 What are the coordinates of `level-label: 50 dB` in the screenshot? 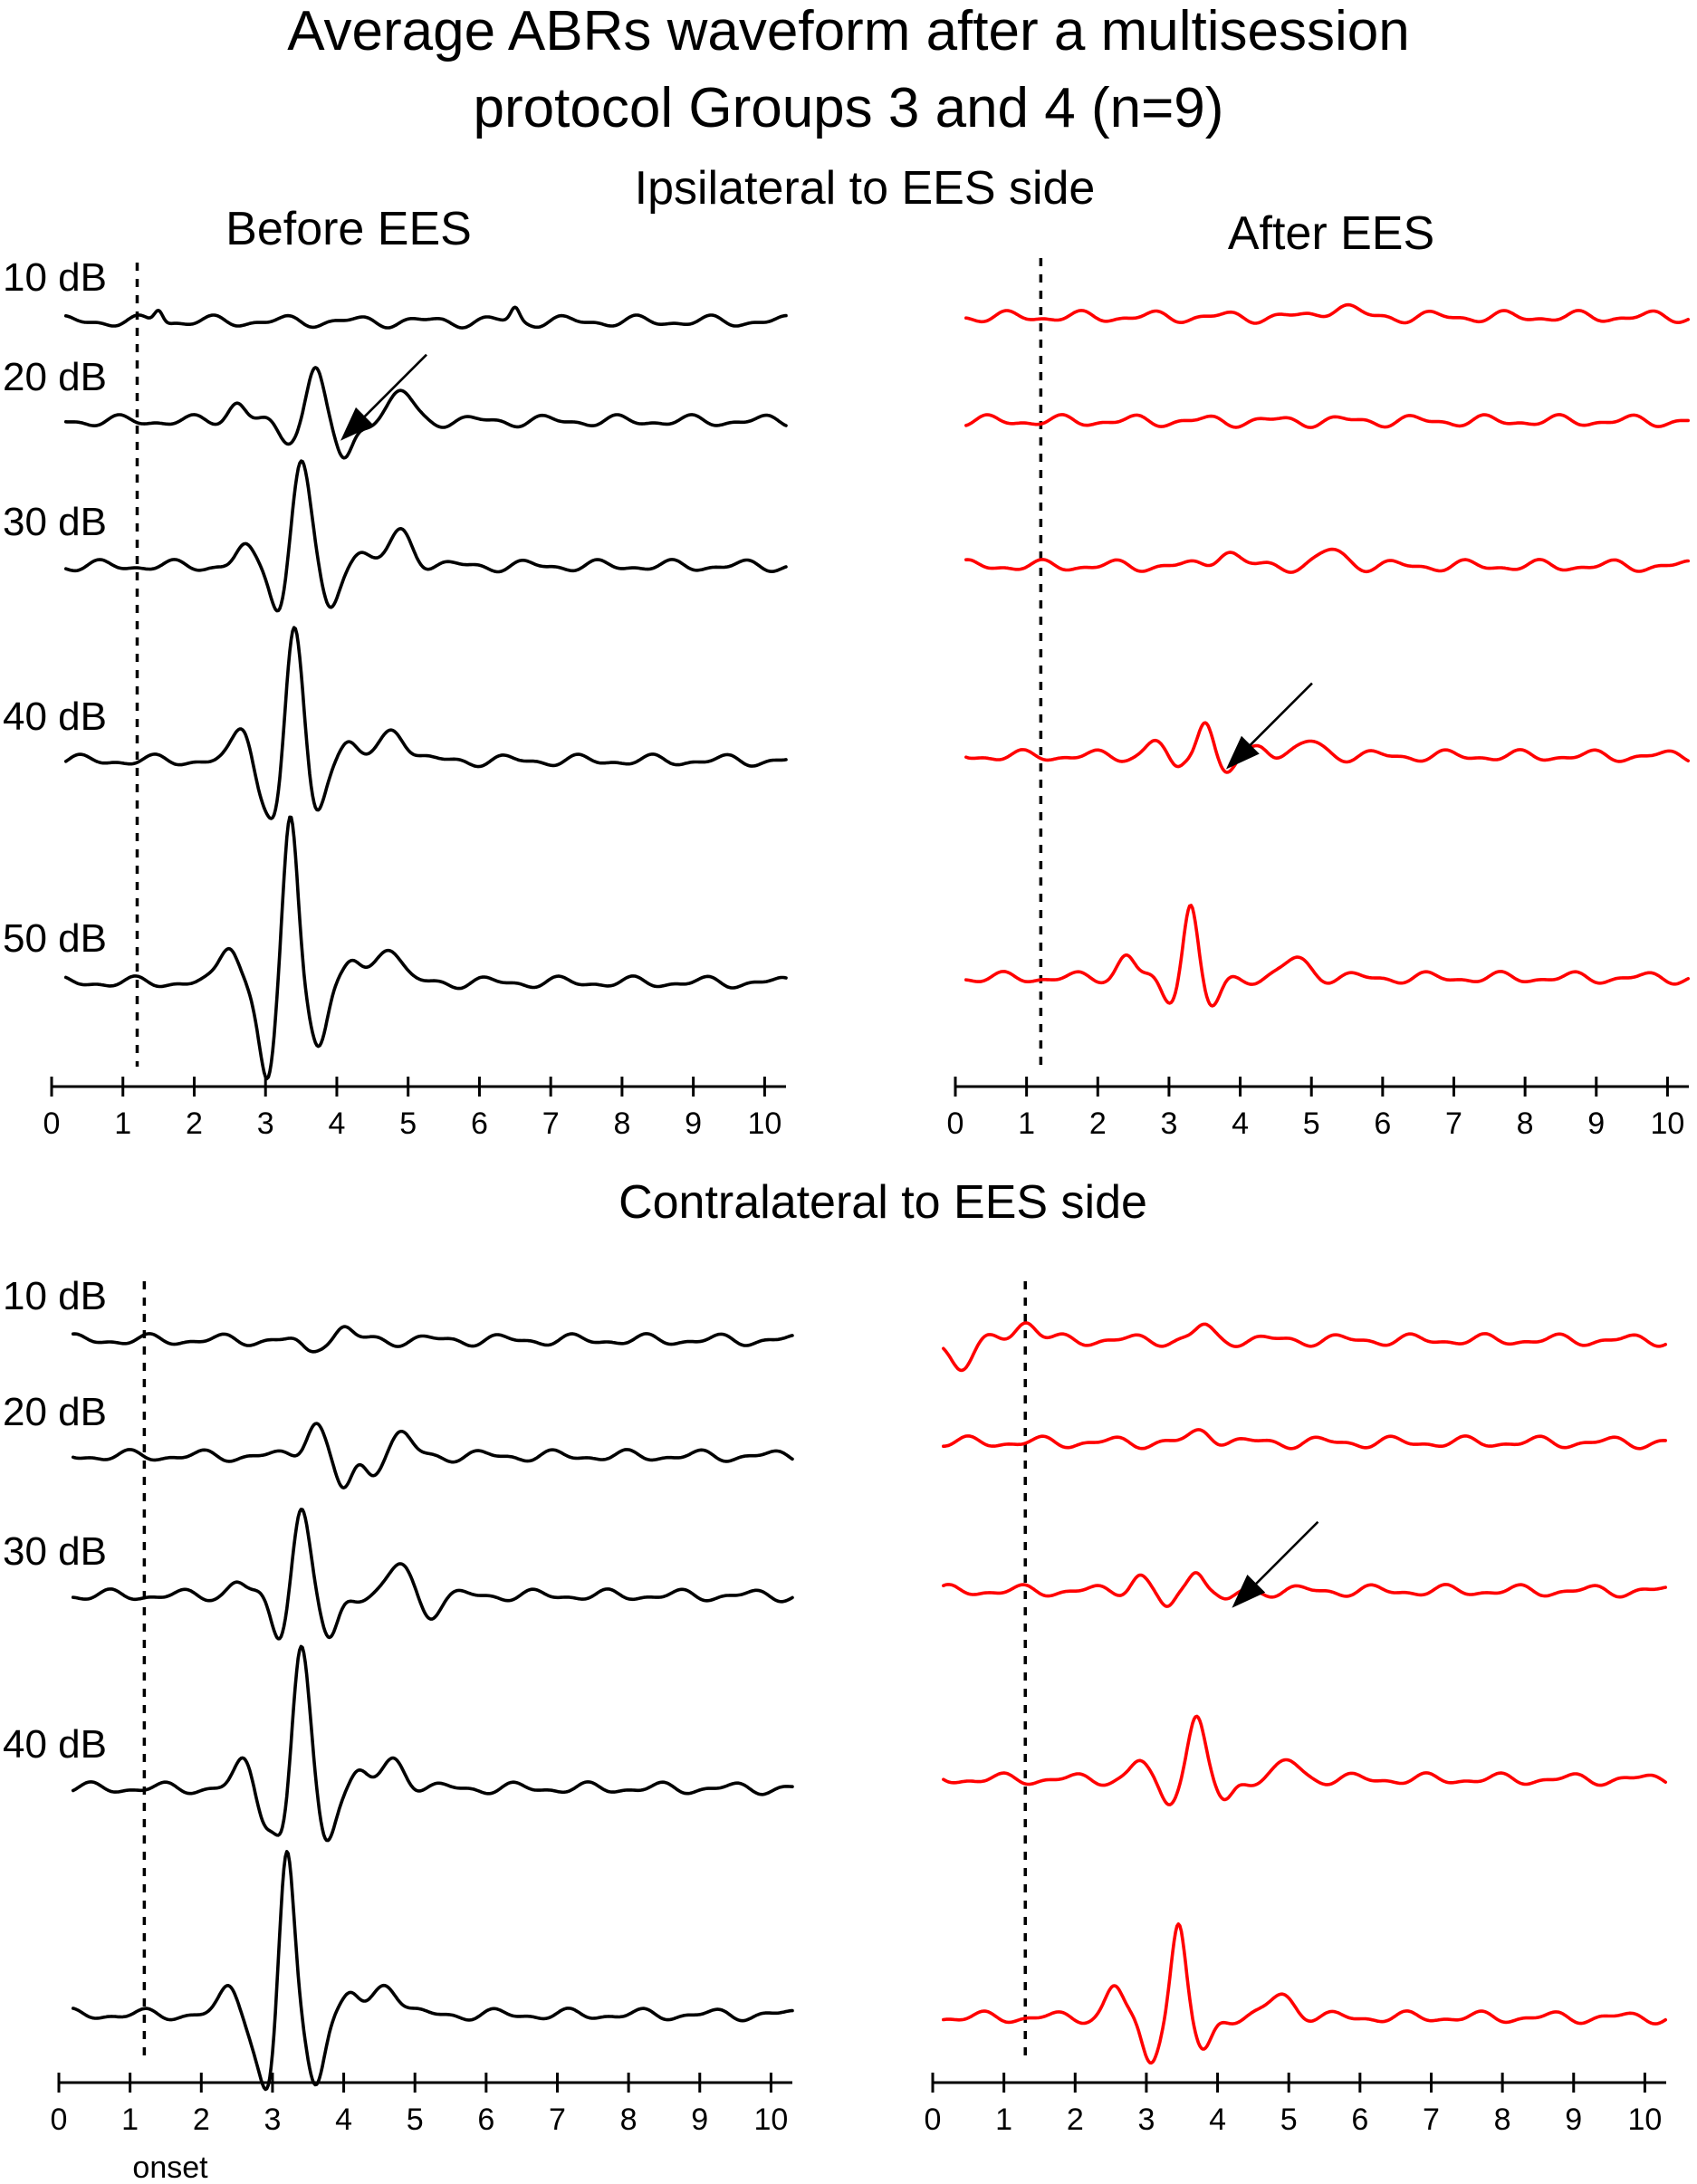 It's located at (55, 939).